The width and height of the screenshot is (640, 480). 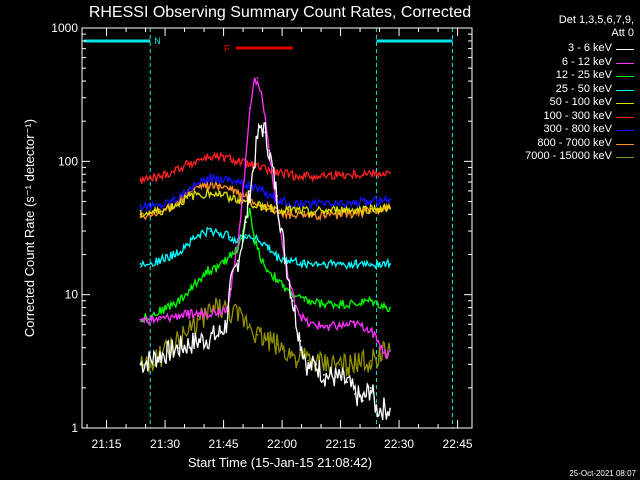 What do you see at coordinates (589, 48) in the screenshot?
I see `legend-label-0: 3 - 6 keV` at bounding box center [589, 48].